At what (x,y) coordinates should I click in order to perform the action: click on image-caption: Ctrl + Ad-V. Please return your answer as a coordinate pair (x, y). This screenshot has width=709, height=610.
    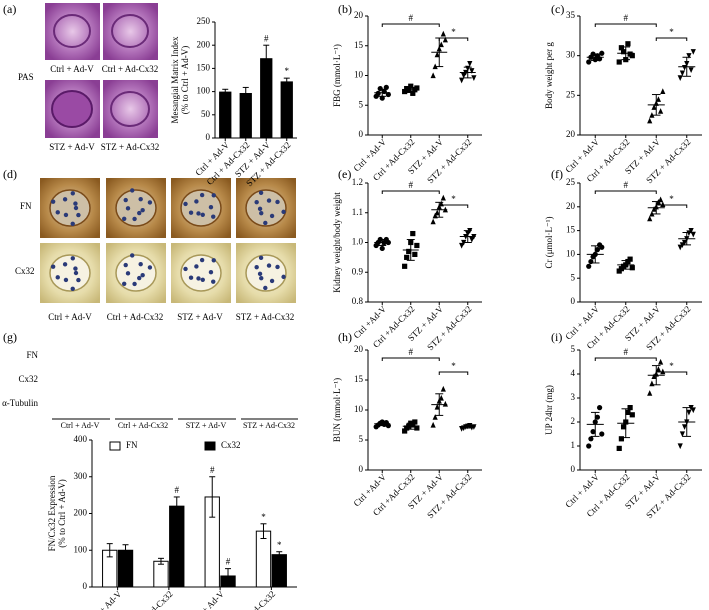
    Looking at the image, I should click on (72, 69).